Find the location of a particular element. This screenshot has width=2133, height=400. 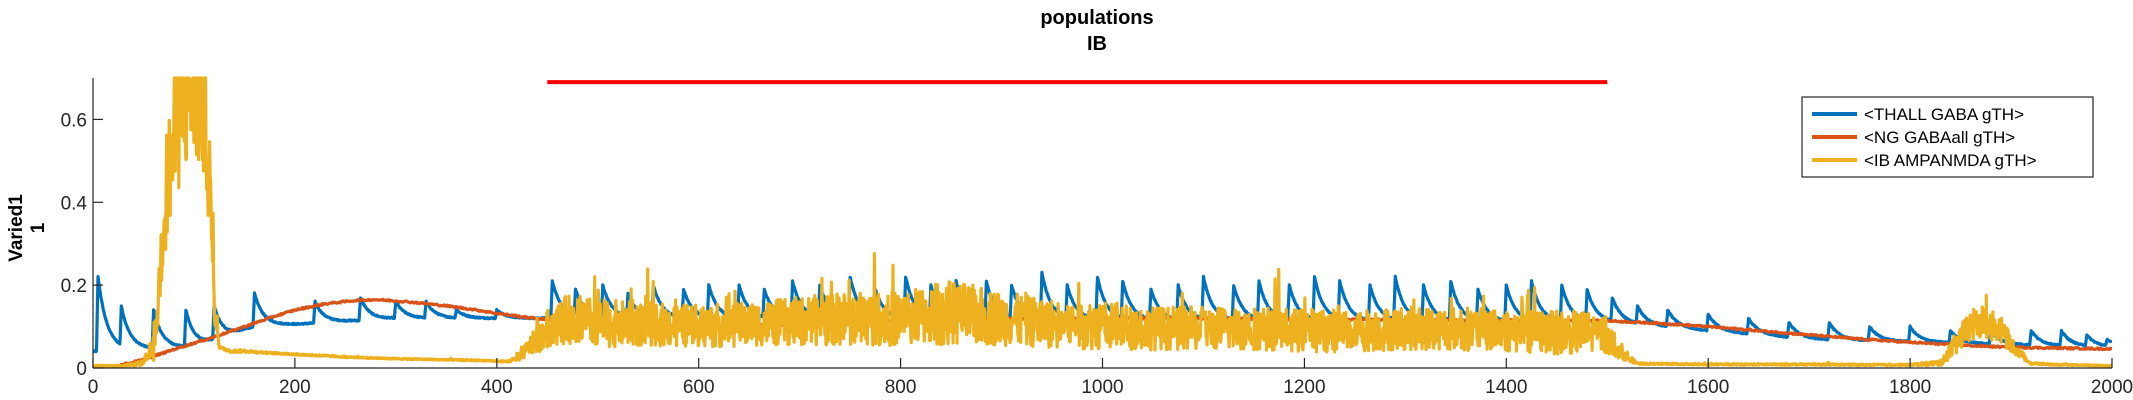

x-tick-label: 600 is located at coordinates (699, 387).